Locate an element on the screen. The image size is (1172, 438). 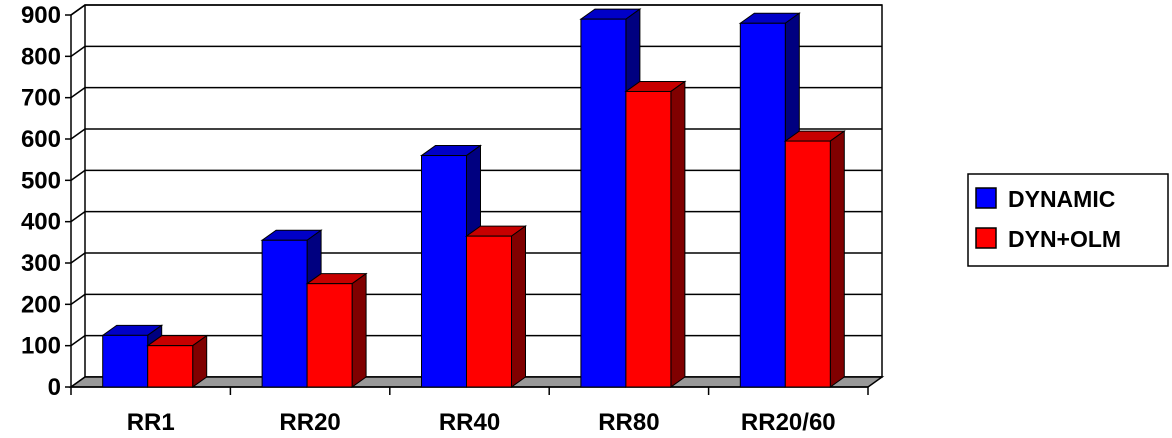
legend-box is located at coordinates (1068, 220).